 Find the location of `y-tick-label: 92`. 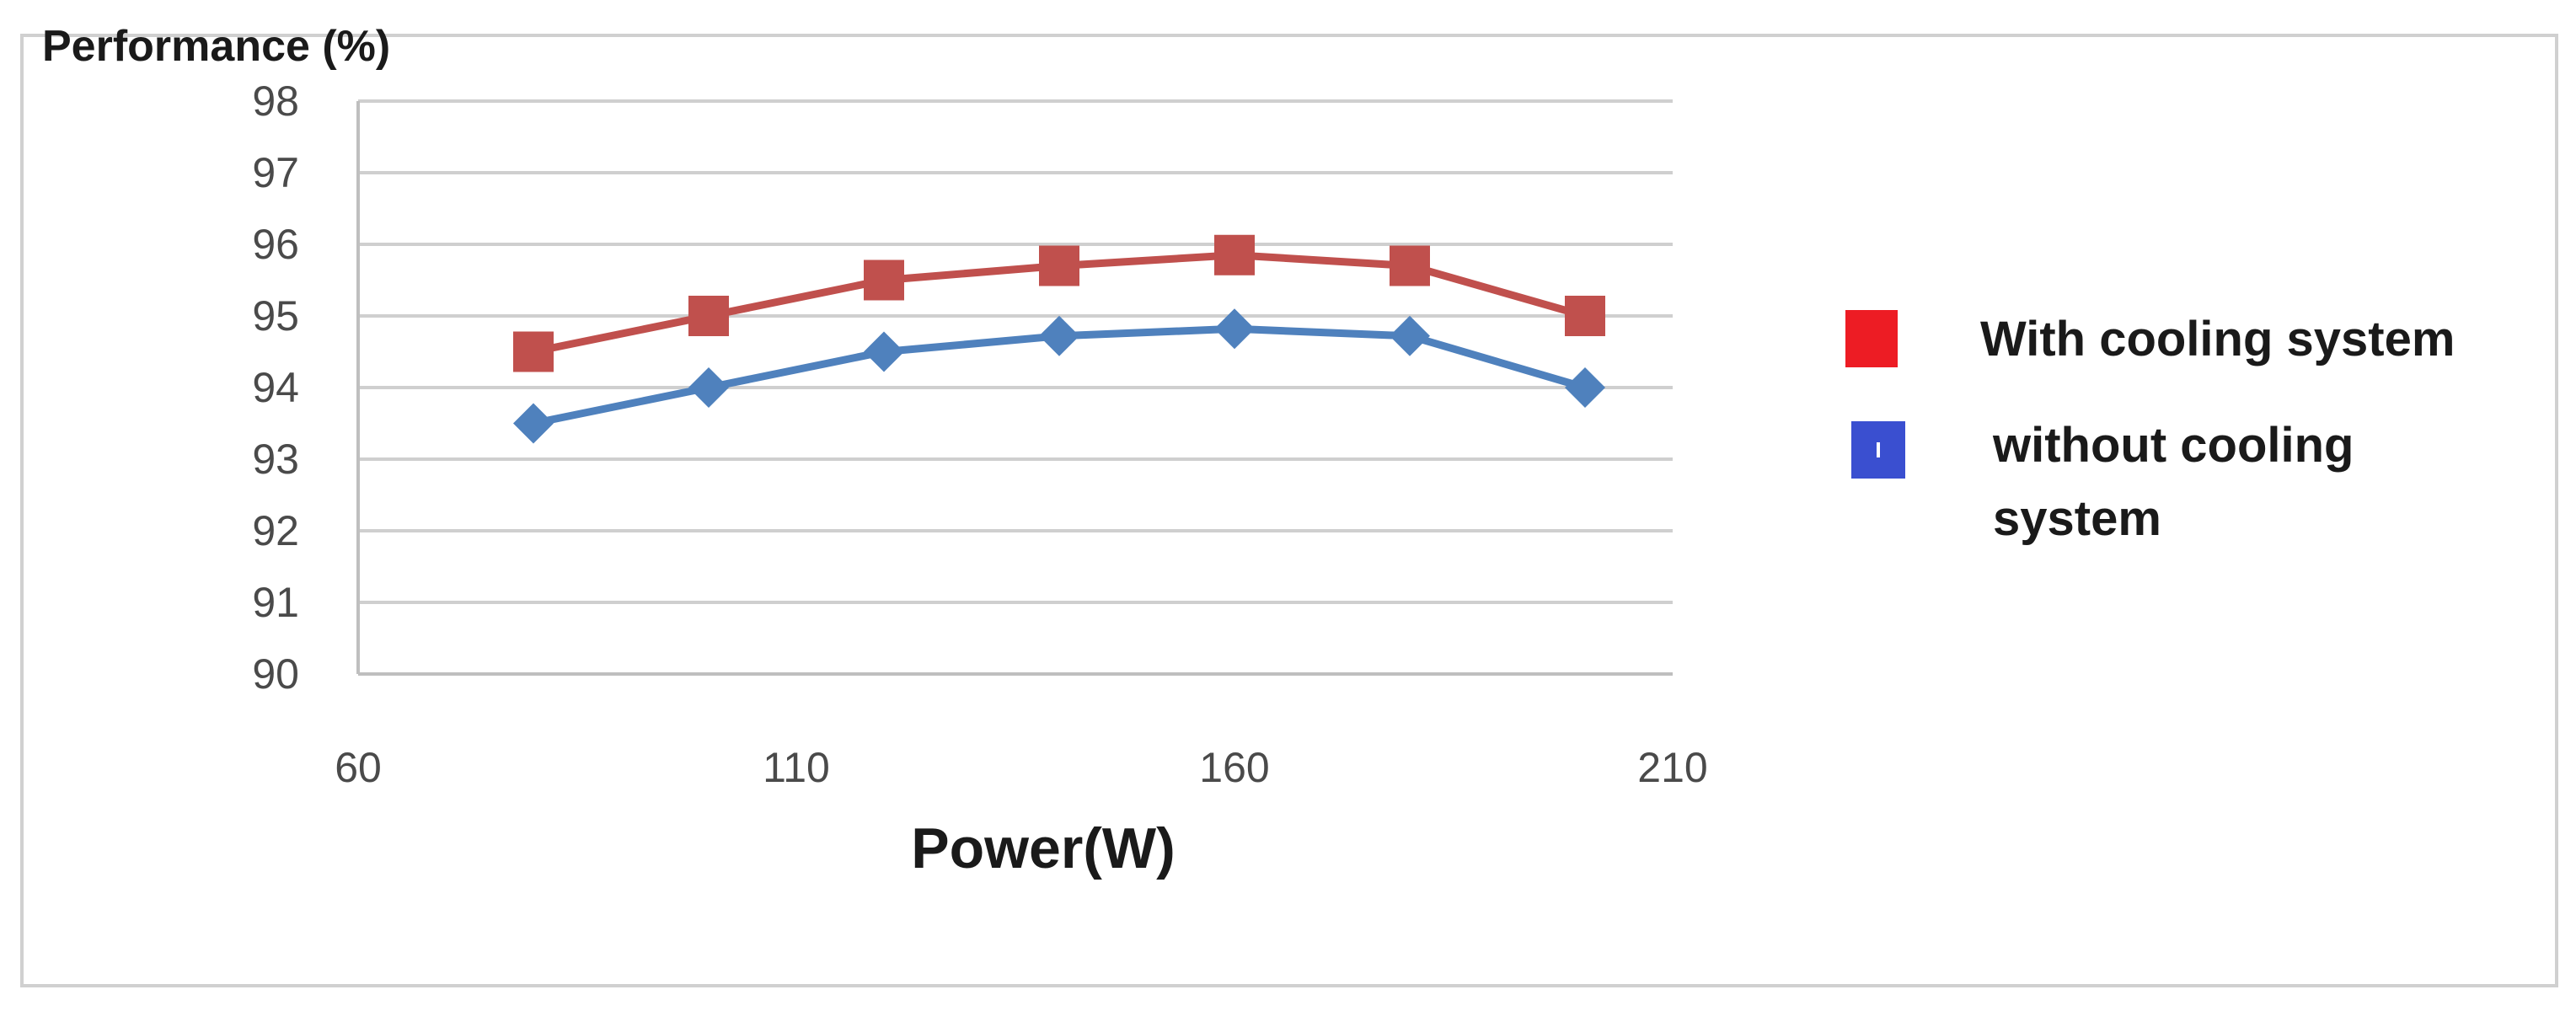

y-tick-label: 92 is located at coordinates (275, 530).